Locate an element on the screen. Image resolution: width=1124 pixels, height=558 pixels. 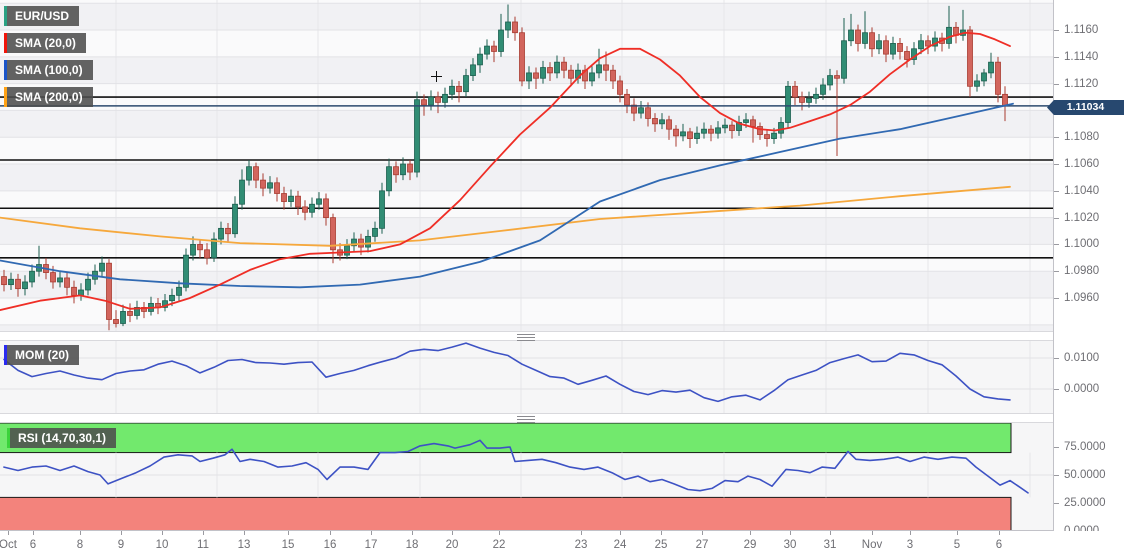
date-tick-label: 29 is located at coordinates (750, 545).